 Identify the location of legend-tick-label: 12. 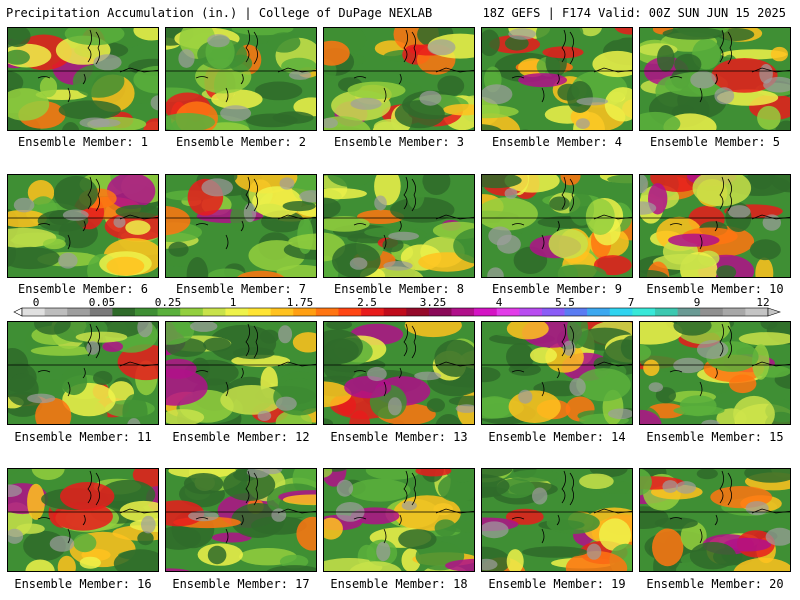
(762, 302).